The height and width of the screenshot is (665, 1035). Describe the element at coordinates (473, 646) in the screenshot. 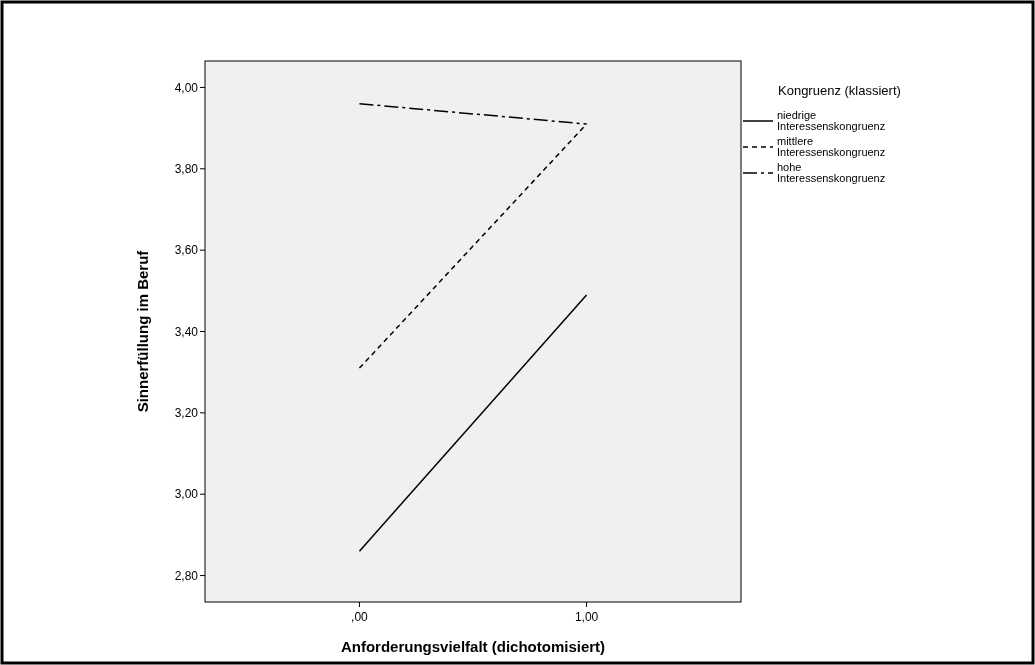

I see `x-axis-title: Anforderungsvielfalt (dichotomisiert)` at that location.